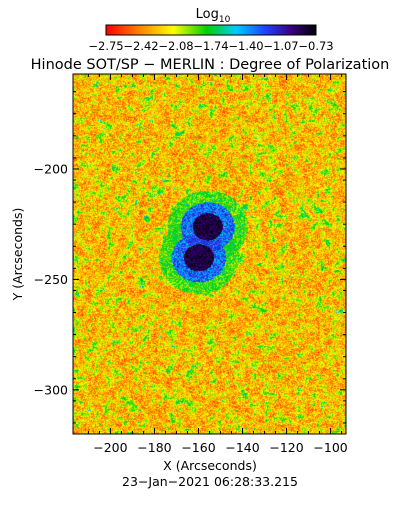 The image size is (420, 516). I want to click on x-tick-label: −200, so click(110, 447).